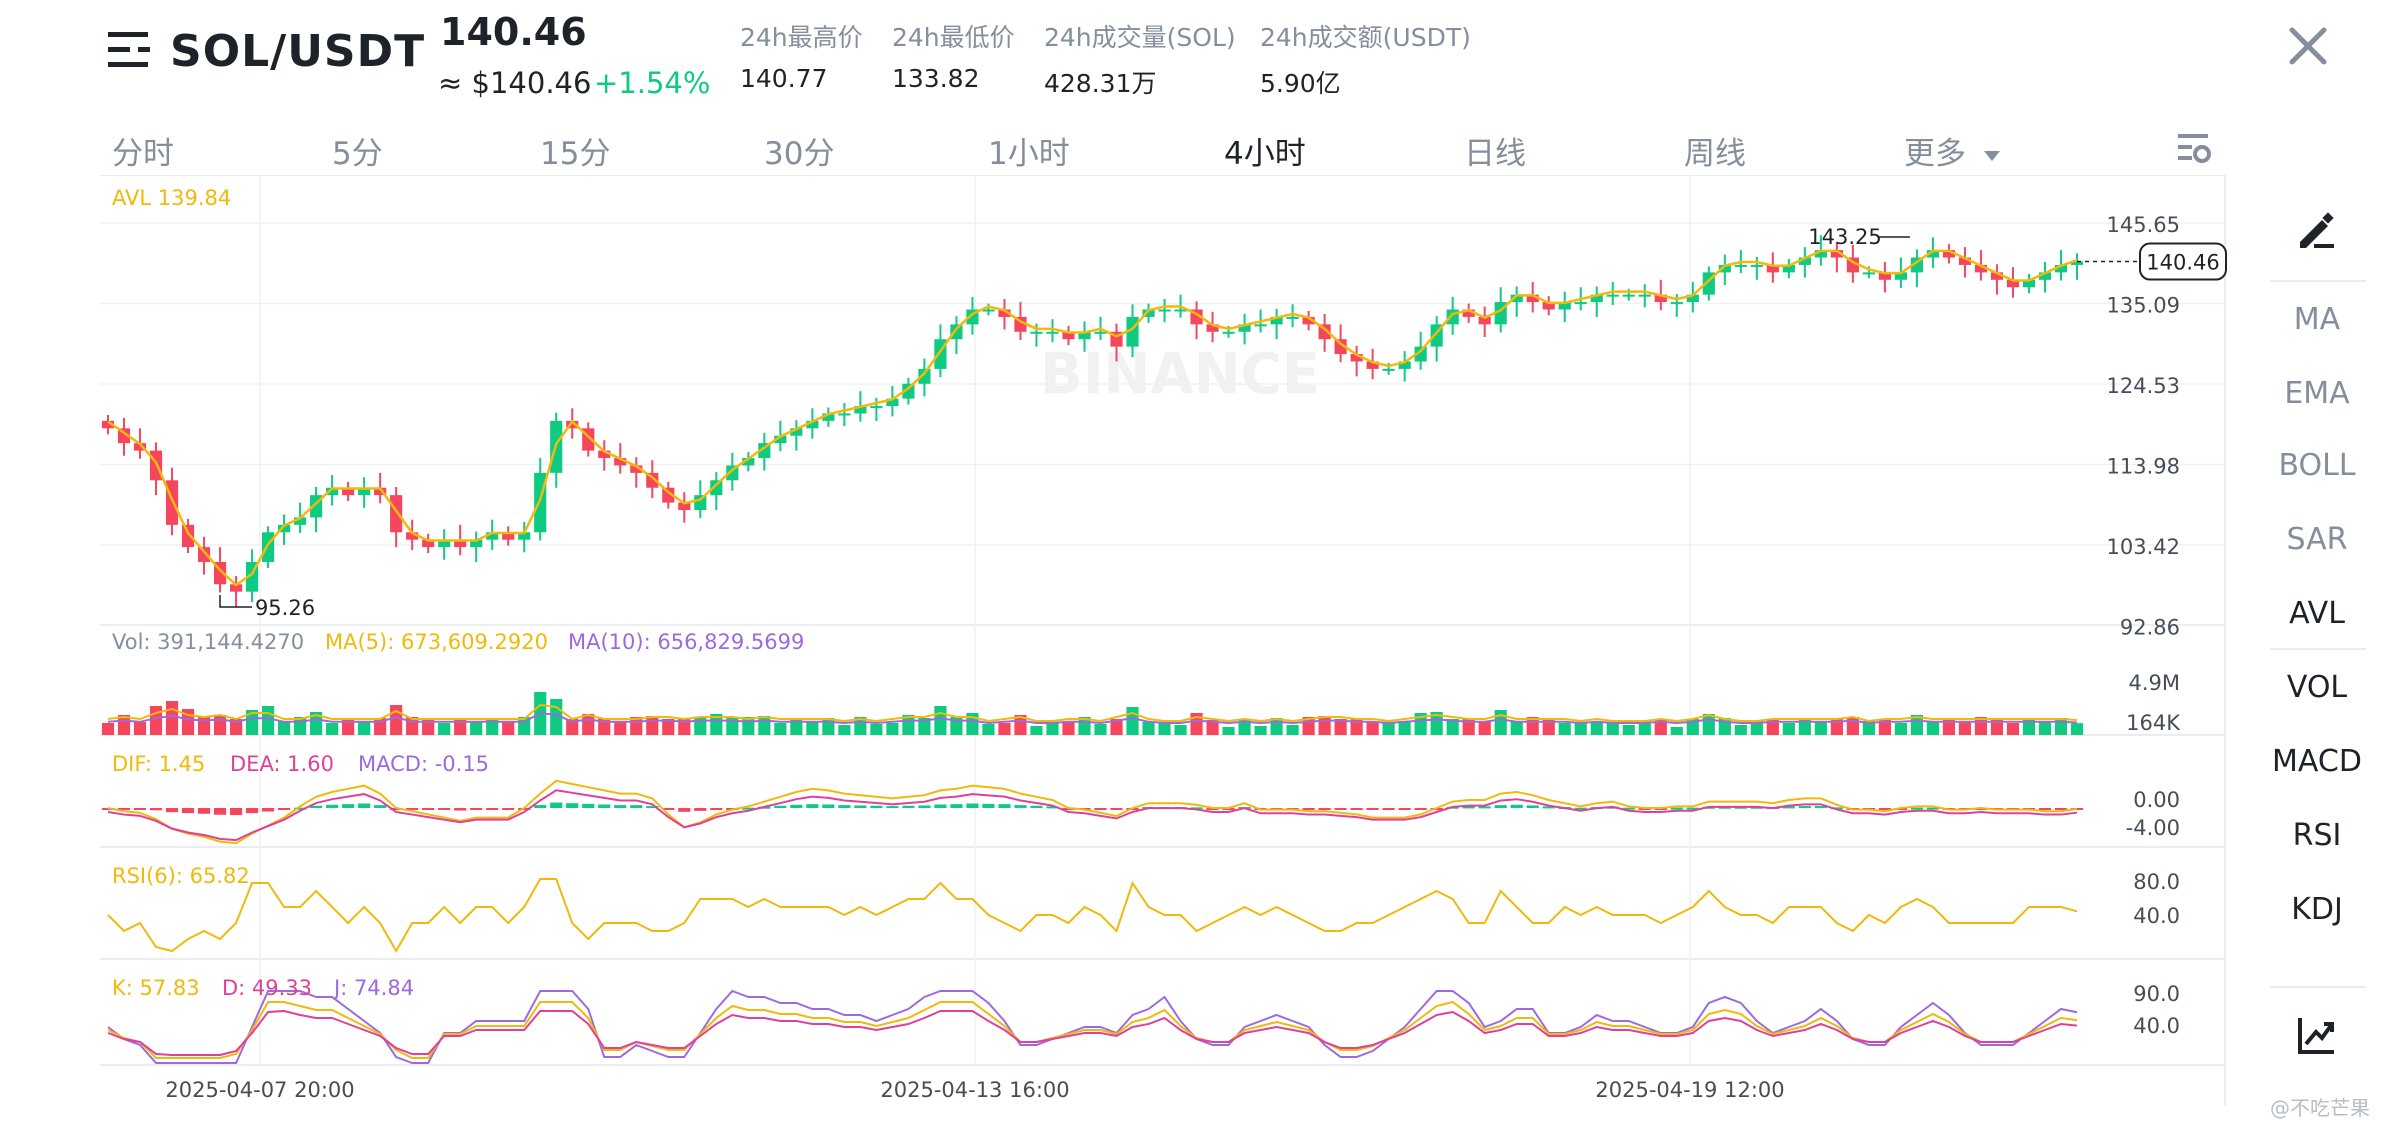 The width and height of the screenshot is (2400, 1128). What do you see at coordinates (1265, 154) in the screenshot?
I see `tab-interval-4h: 4小时` at bounding box center [1265, 154].